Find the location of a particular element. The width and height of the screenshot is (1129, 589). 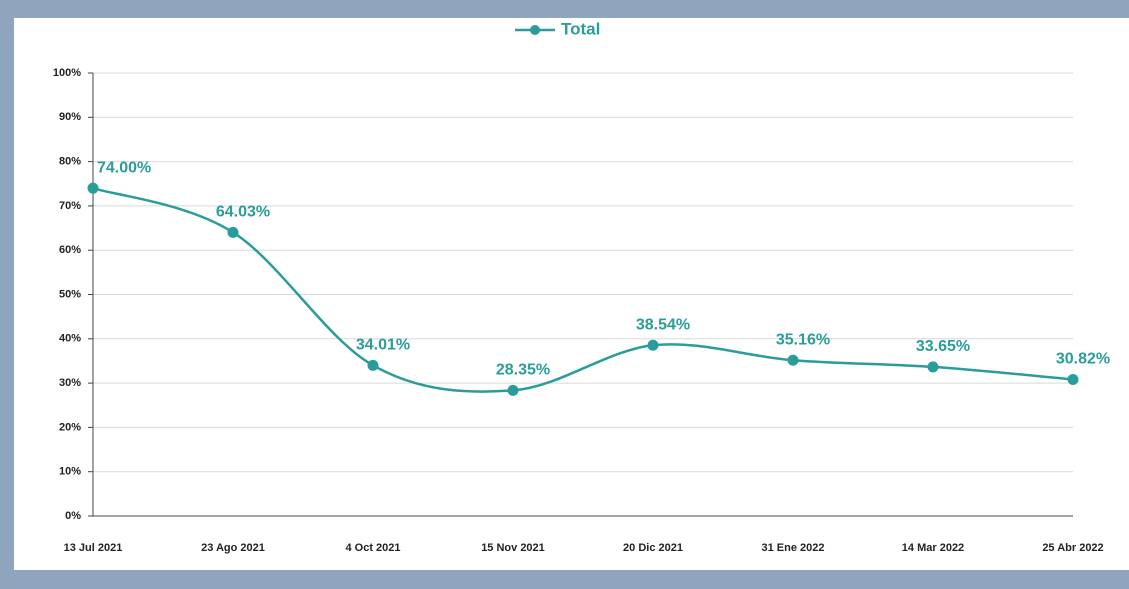

y-tick-label: 30% is located at coordinates (70, 383).